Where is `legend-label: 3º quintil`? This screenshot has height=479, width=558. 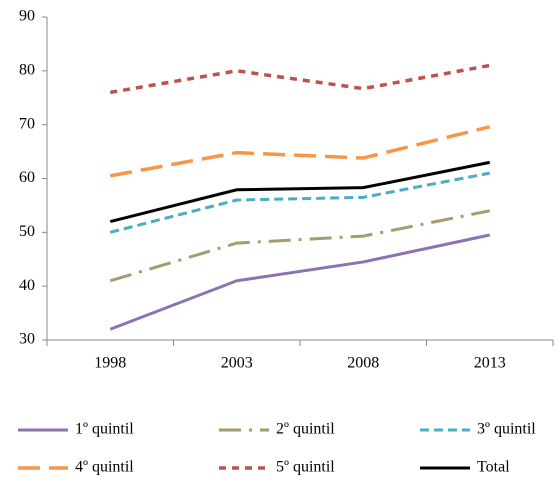 legend-label: 3º quintil is located at coordinates (506, 429).